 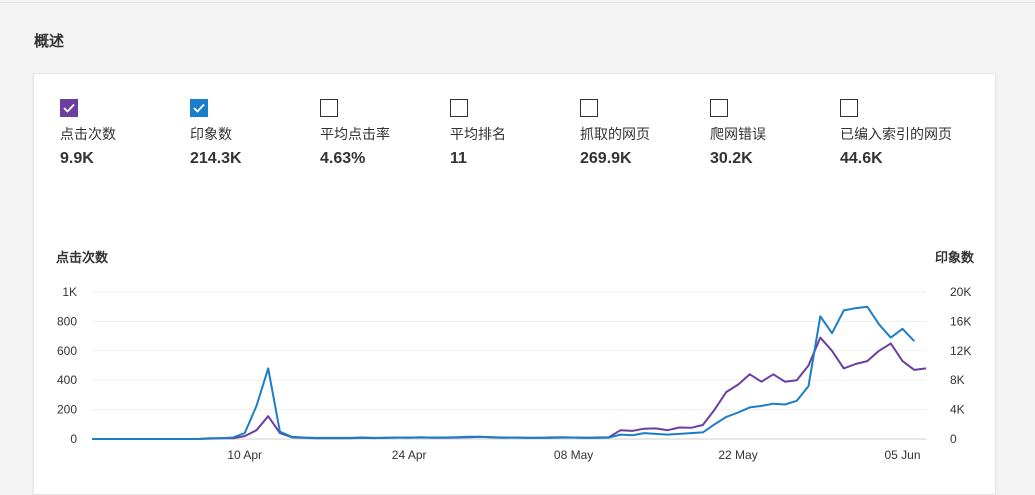 What do you see at coordinates (606, 158) in the screenshot?
I see `metric-value: 269.9K` at bounding box center [606, 158].